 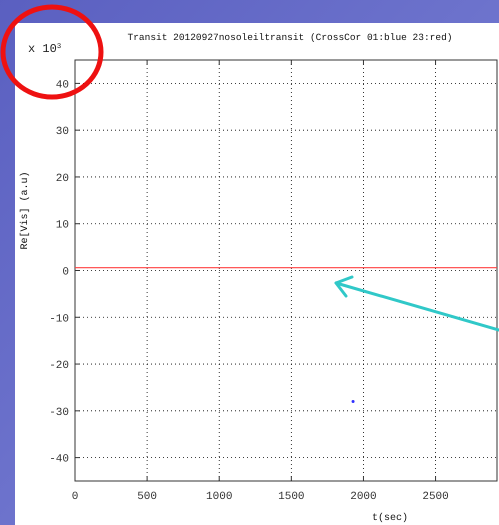 I want to click on x-axis-title: t(sec), so click(x=390, y=518).